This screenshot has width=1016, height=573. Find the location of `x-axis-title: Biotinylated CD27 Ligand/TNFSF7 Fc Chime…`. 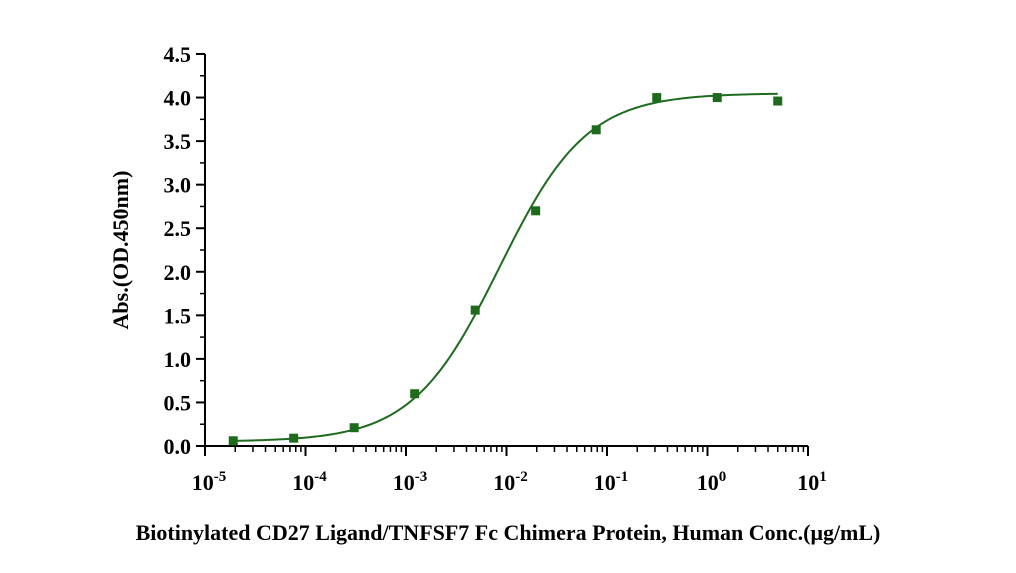

x-axis-title: Biotinylated CD27 Ligand/TNFSF7 Fc Chime… is located at coordinates (508, 532).